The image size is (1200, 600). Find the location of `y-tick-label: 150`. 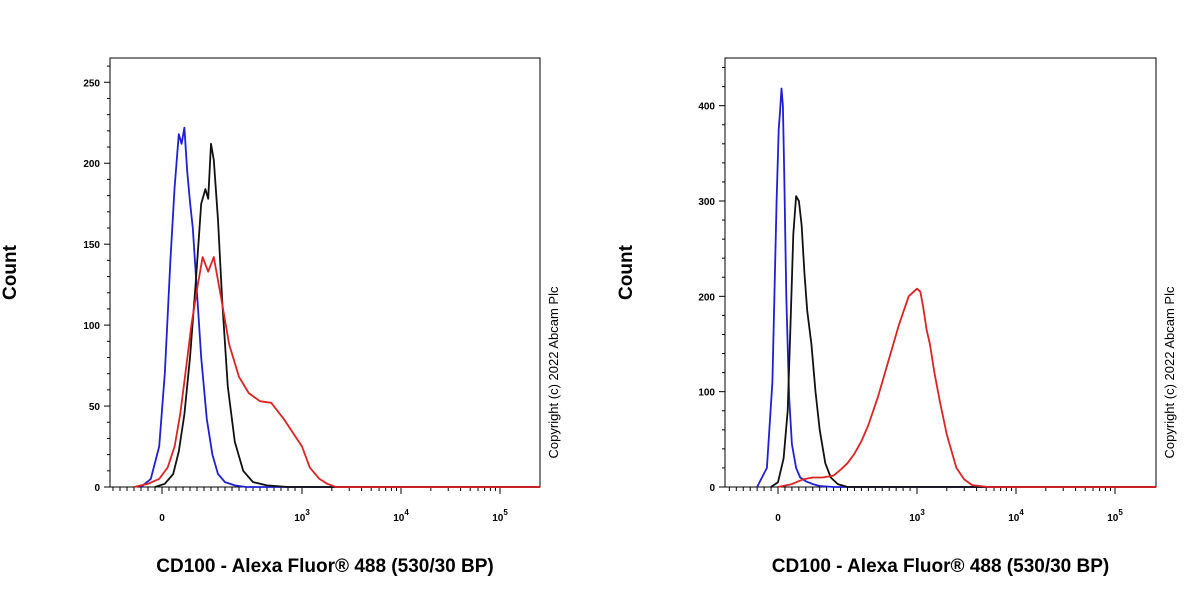

y-tick-label: 150 is located at coordinates (91, 245).